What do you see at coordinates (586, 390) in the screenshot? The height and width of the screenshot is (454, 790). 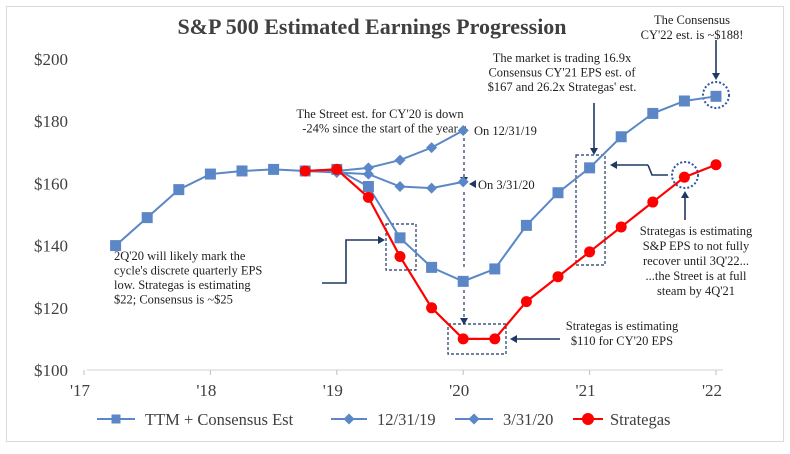 I see `x-tick-label: '21` at bounding box center [586, 390].